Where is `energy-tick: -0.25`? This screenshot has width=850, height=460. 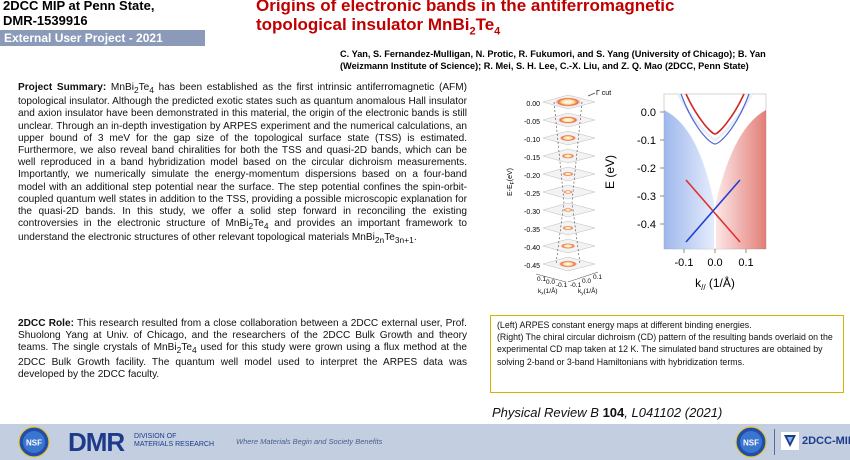 energy-tick: -0.25 is located at coordinates (532, 194).